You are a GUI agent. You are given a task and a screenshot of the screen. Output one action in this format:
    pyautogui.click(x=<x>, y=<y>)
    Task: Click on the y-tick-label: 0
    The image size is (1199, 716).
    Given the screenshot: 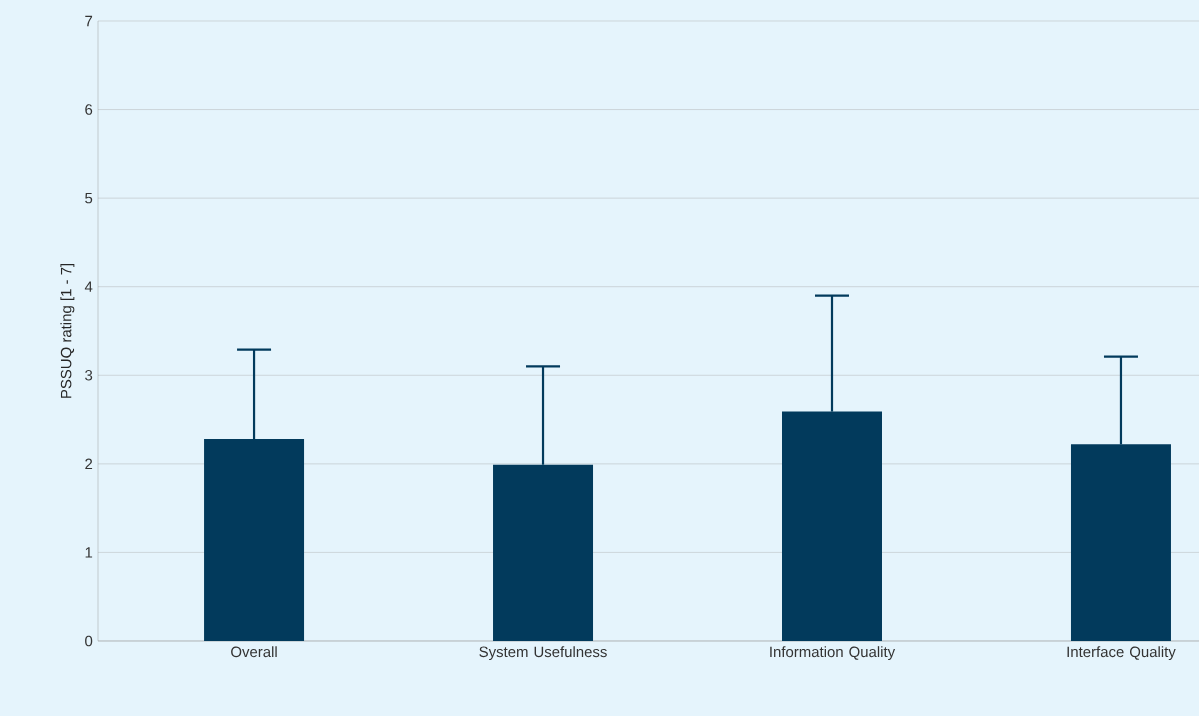 What is the action you would take?
    pyautogui.click(x=89, y=641)
    